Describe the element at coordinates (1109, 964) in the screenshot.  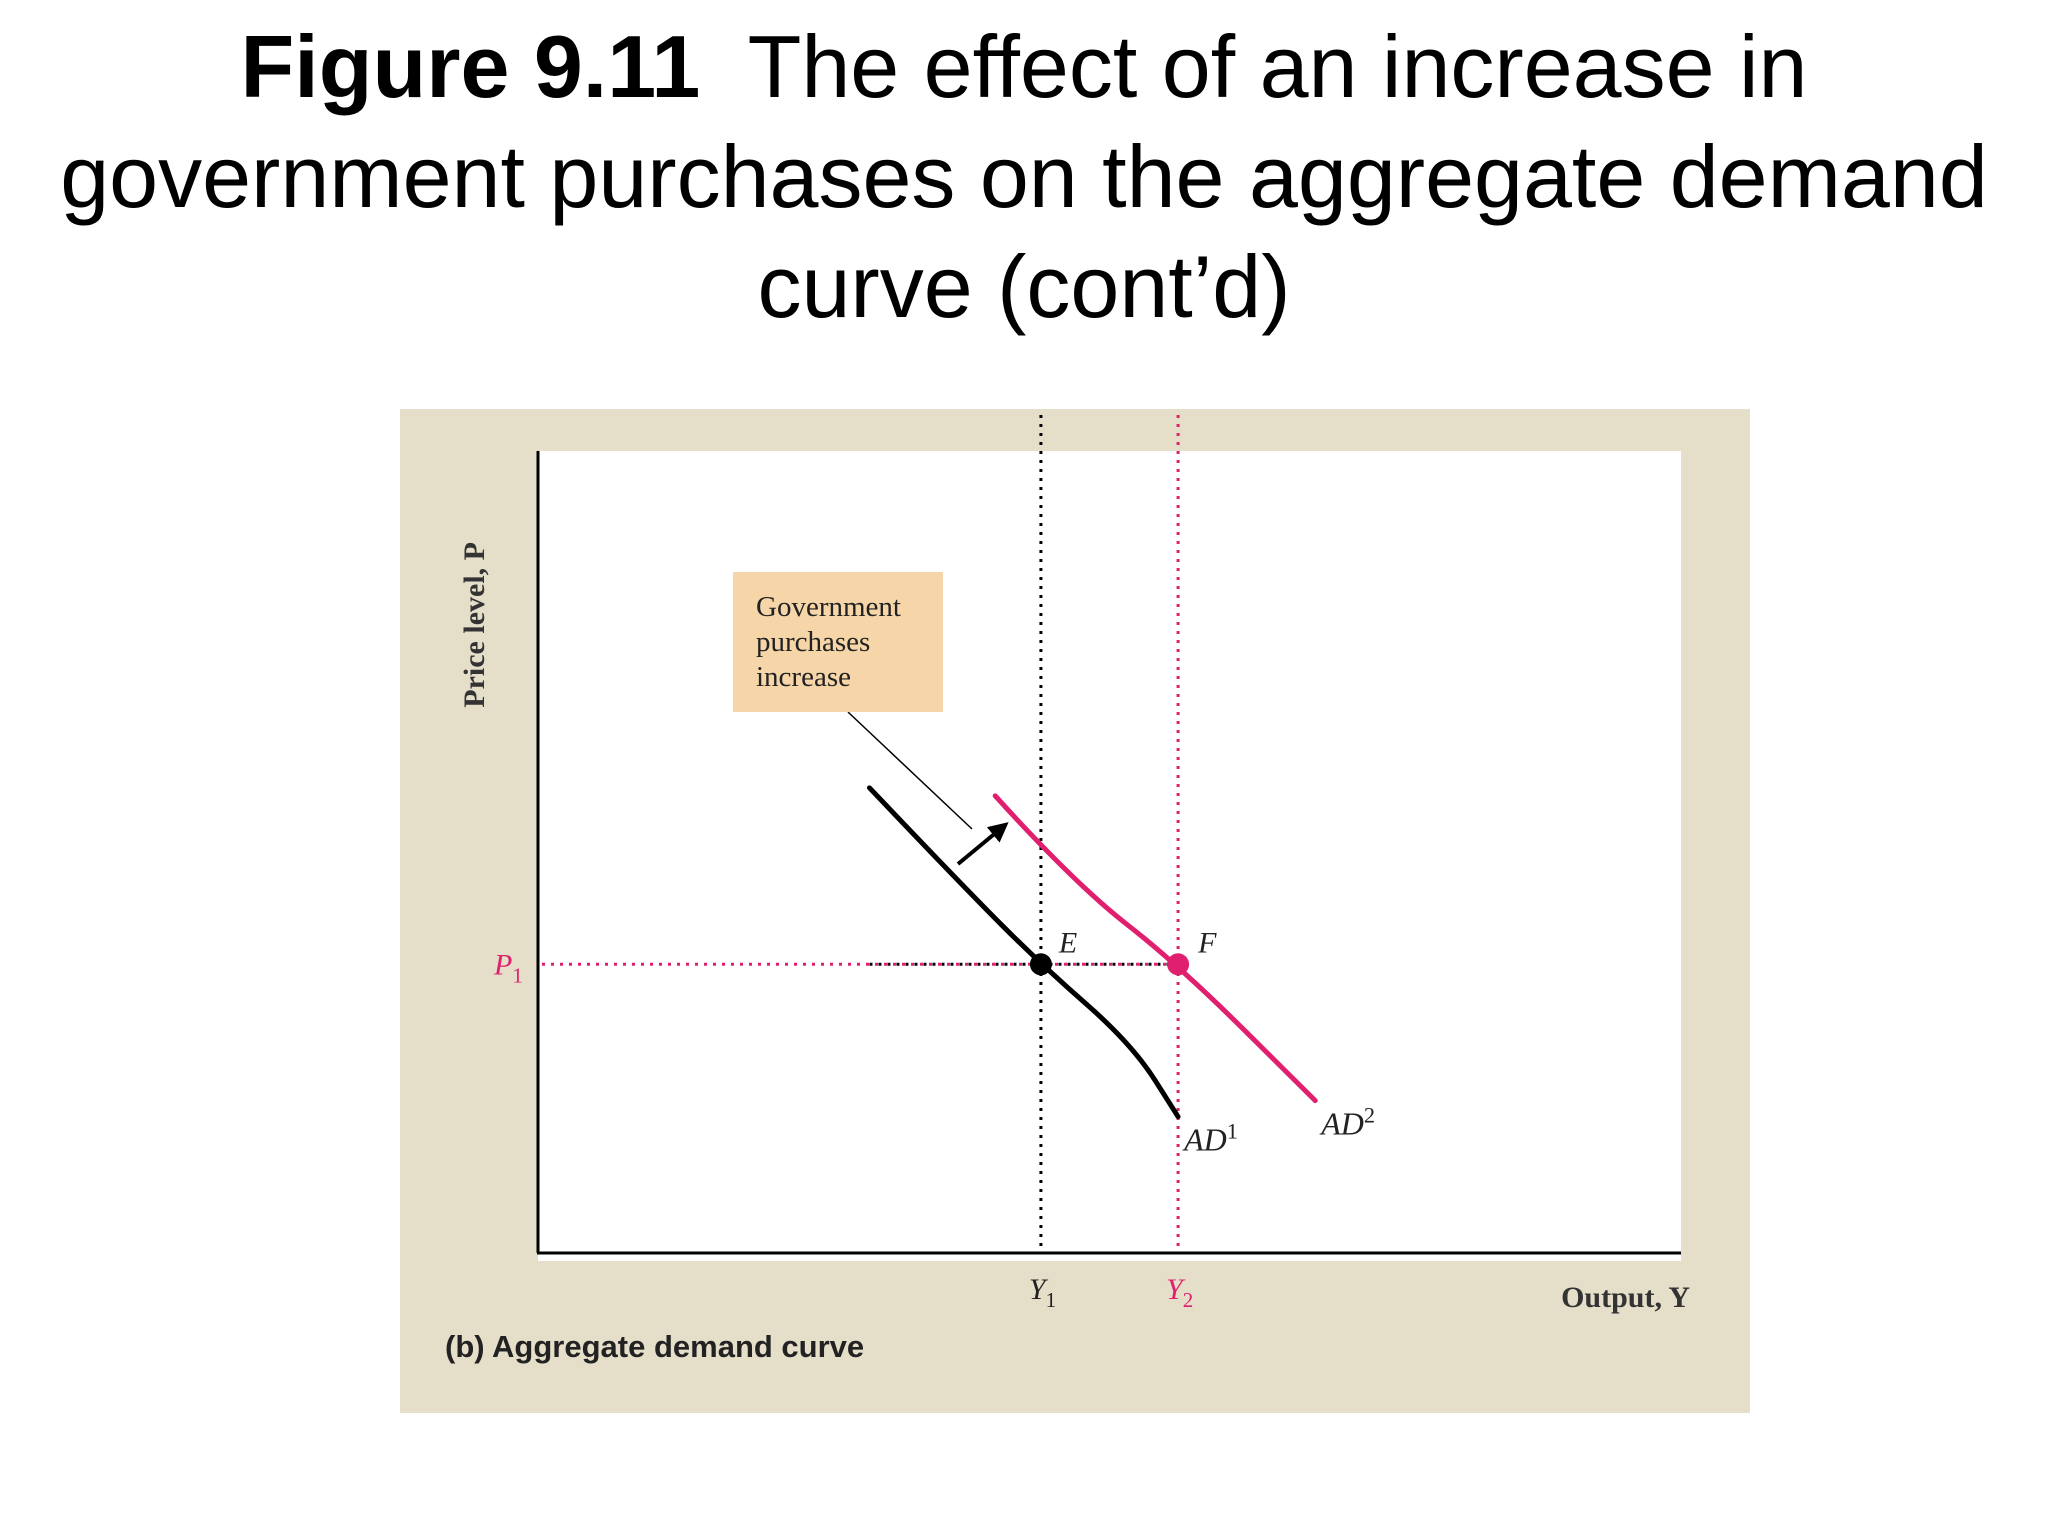
I see `equilibrium-points` at that location.